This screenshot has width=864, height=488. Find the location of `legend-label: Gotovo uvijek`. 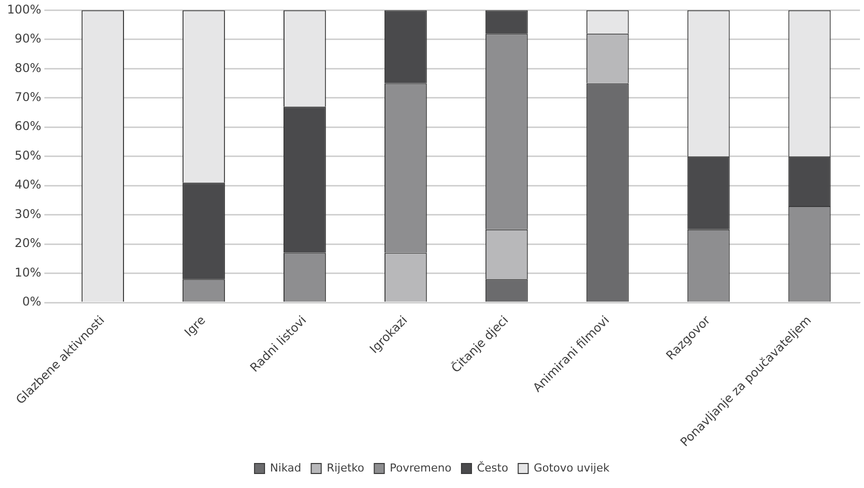

legend-label: Gotovo uvijek is located at coordinates (572, 467).